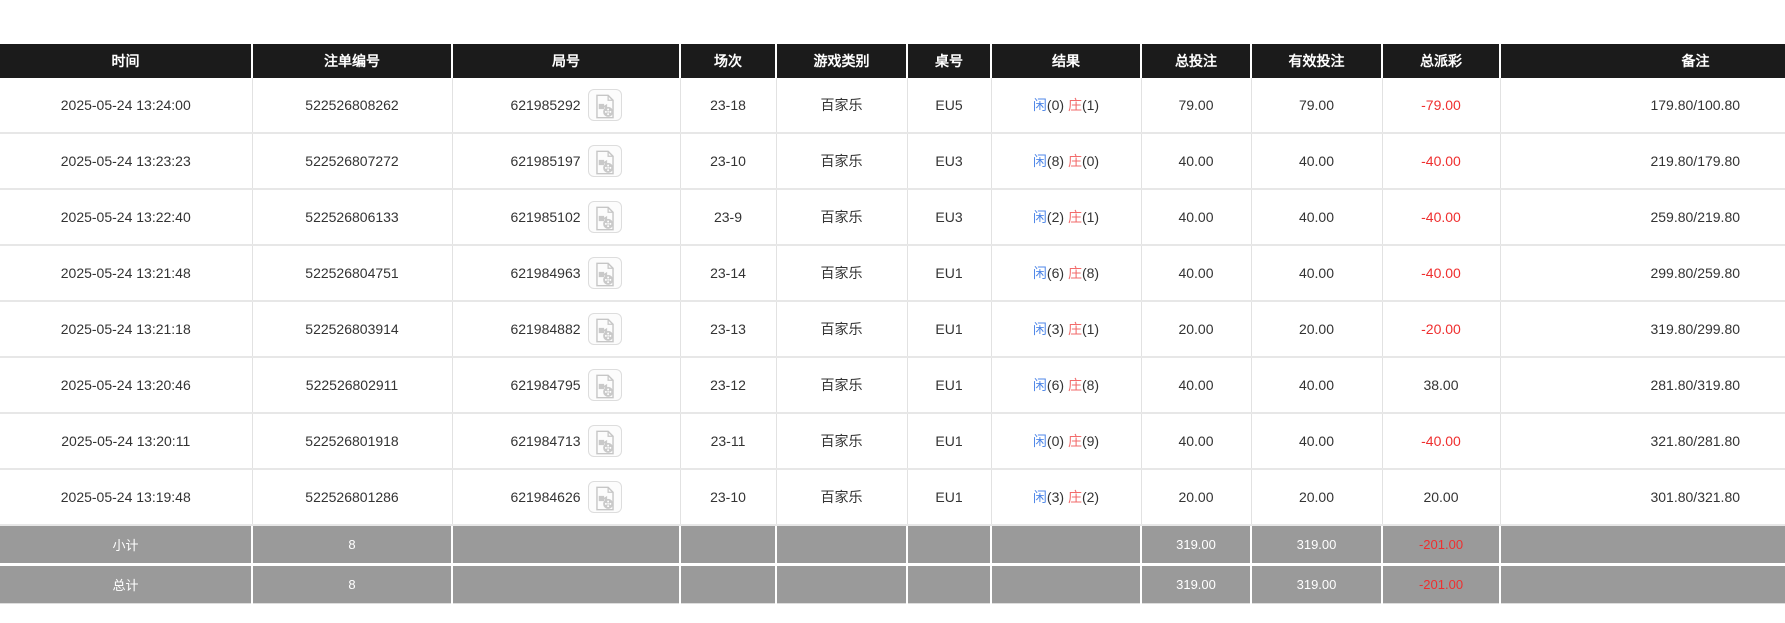 This screenshot has height=623, width=1785. I want to click on header-cell-time: 时间, so click(126, 61).